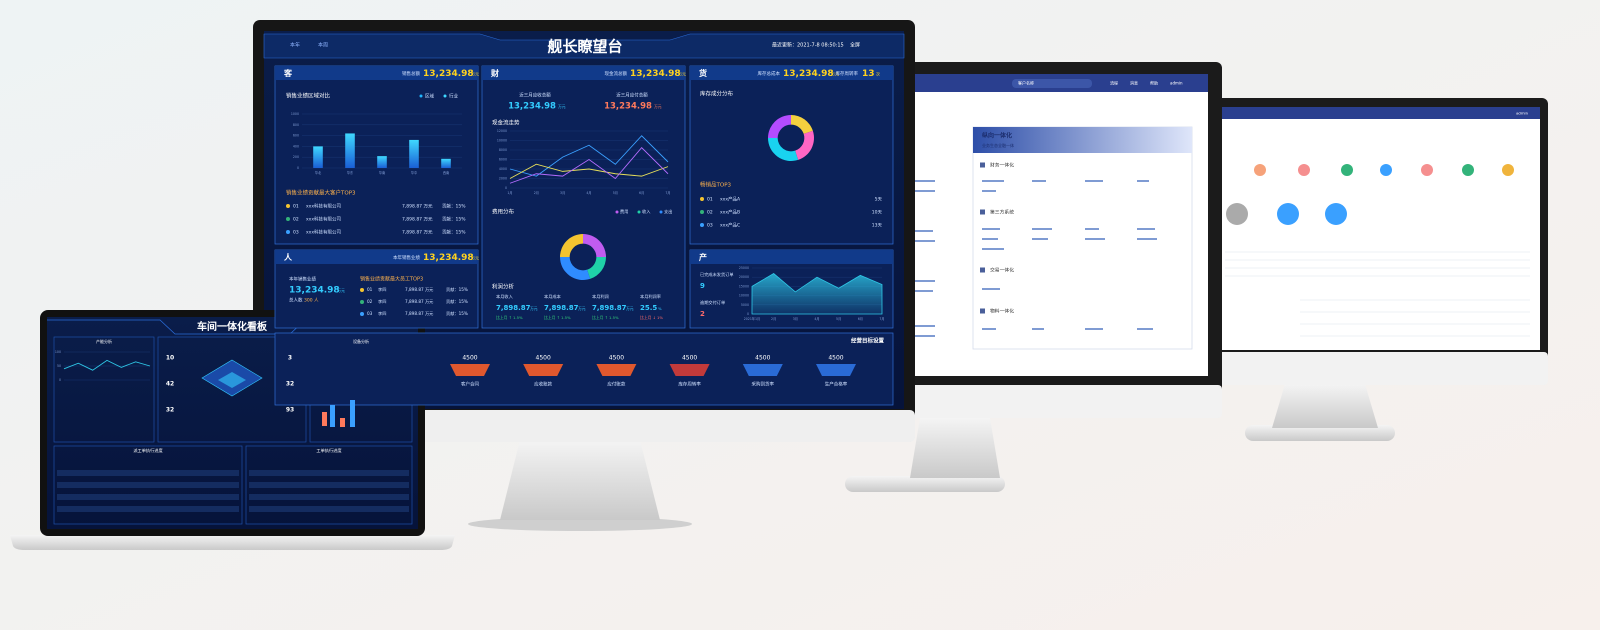 Image resolution: width=1600 pixels, height=630 pixels. I want to click on status-circles, so click(1286, 214).